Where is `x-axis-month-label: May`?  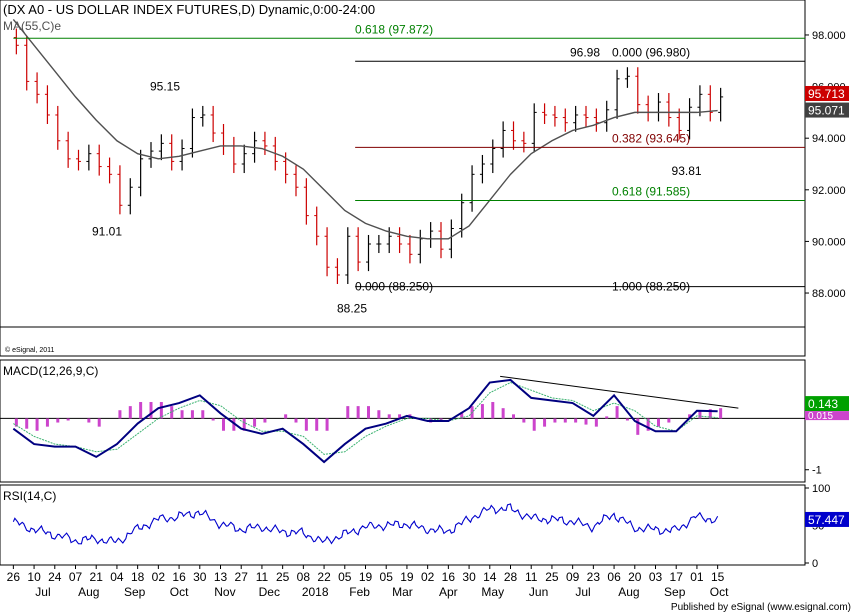
x-axis-month-label: May is located at coordinates (492, 592).